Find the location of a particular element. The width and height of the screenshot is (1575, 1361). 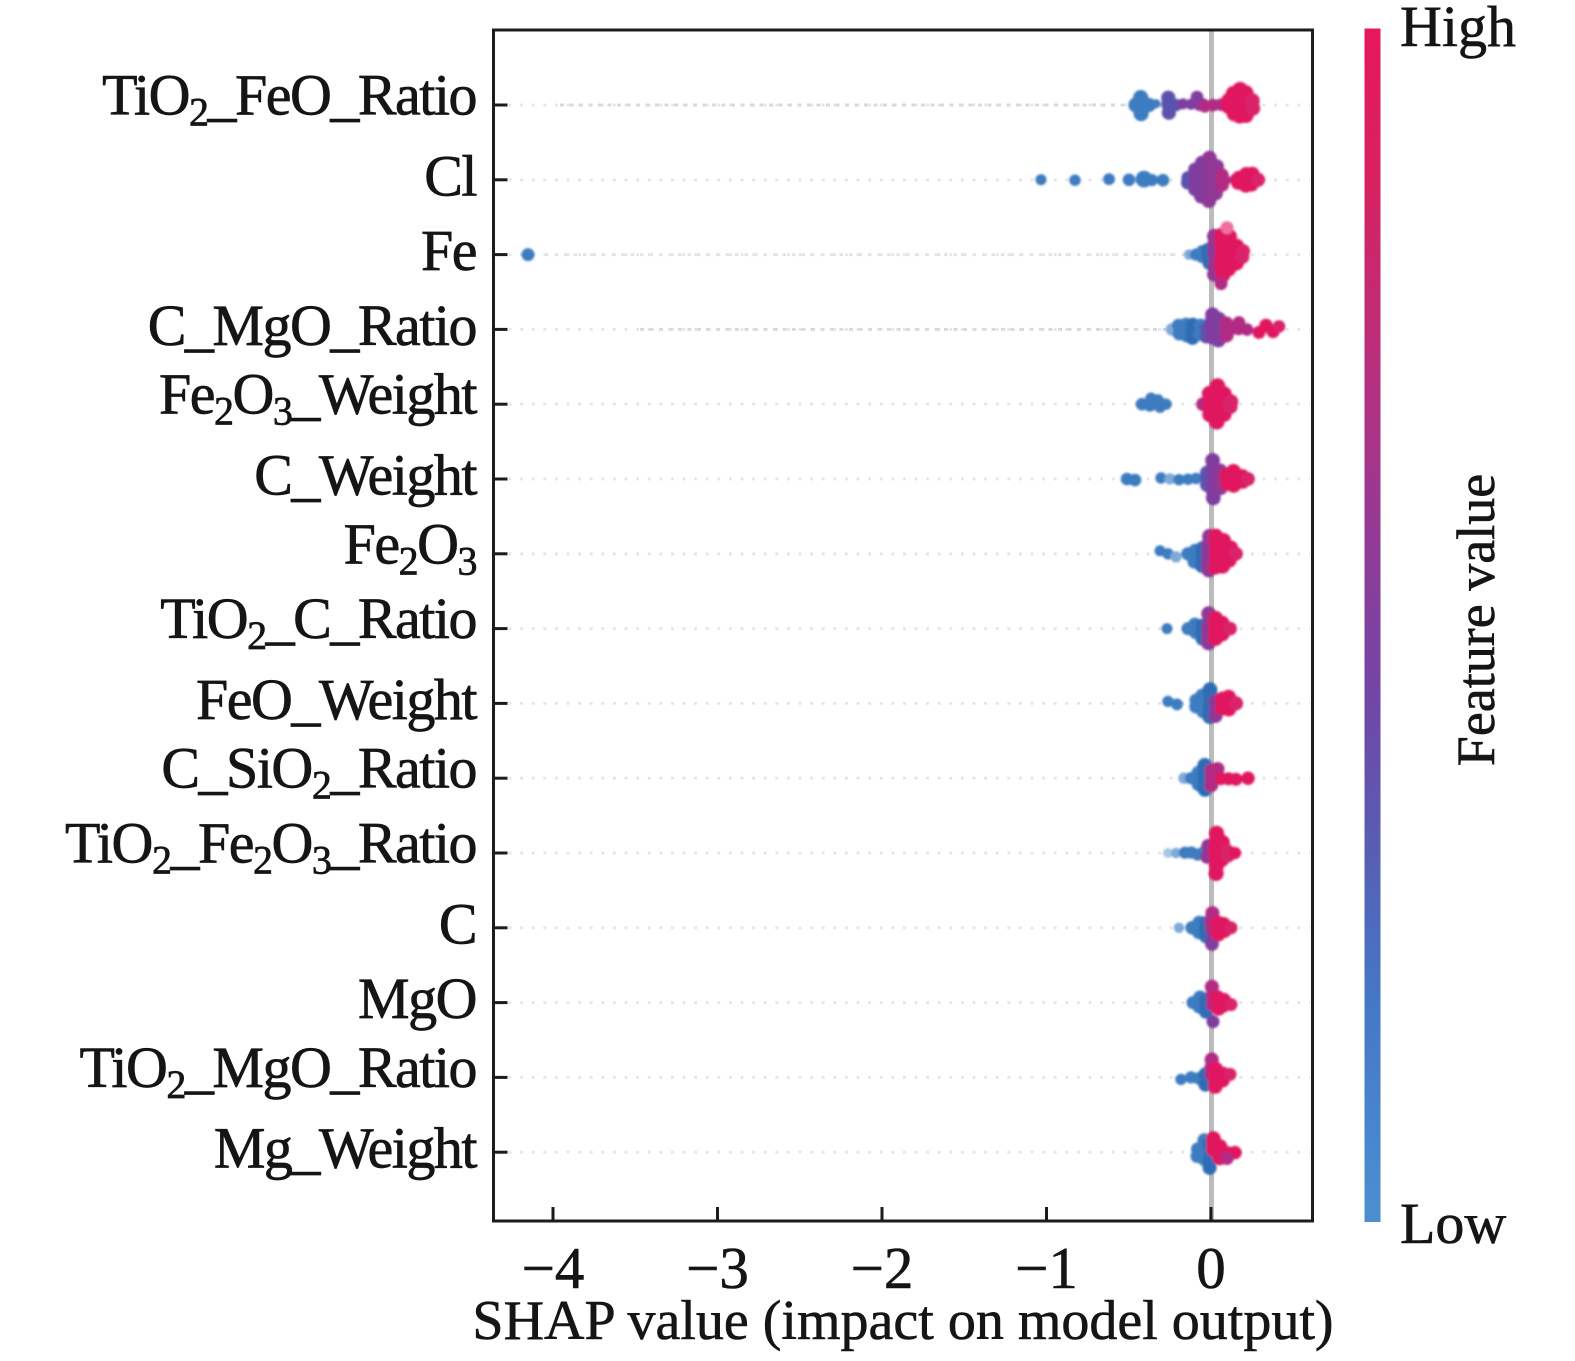

svg-text: MgO is located at coordinates (417, 998).